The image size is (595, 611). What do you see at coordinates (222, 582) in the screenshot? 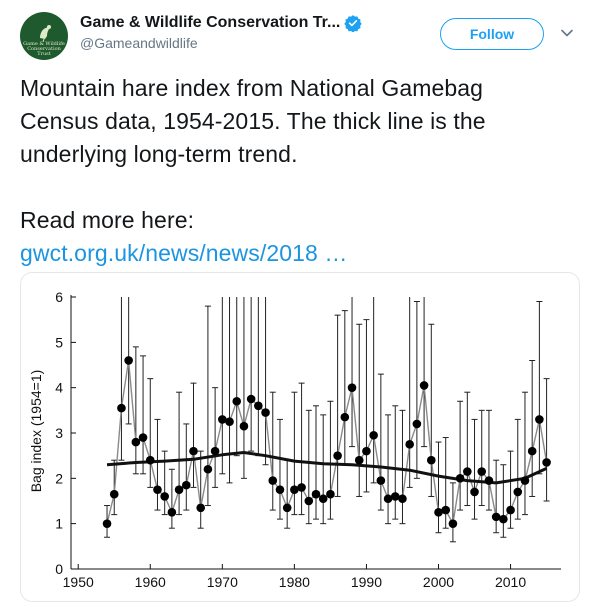
I see `x-tick-label: 1970` at bounding box center [222, 582].